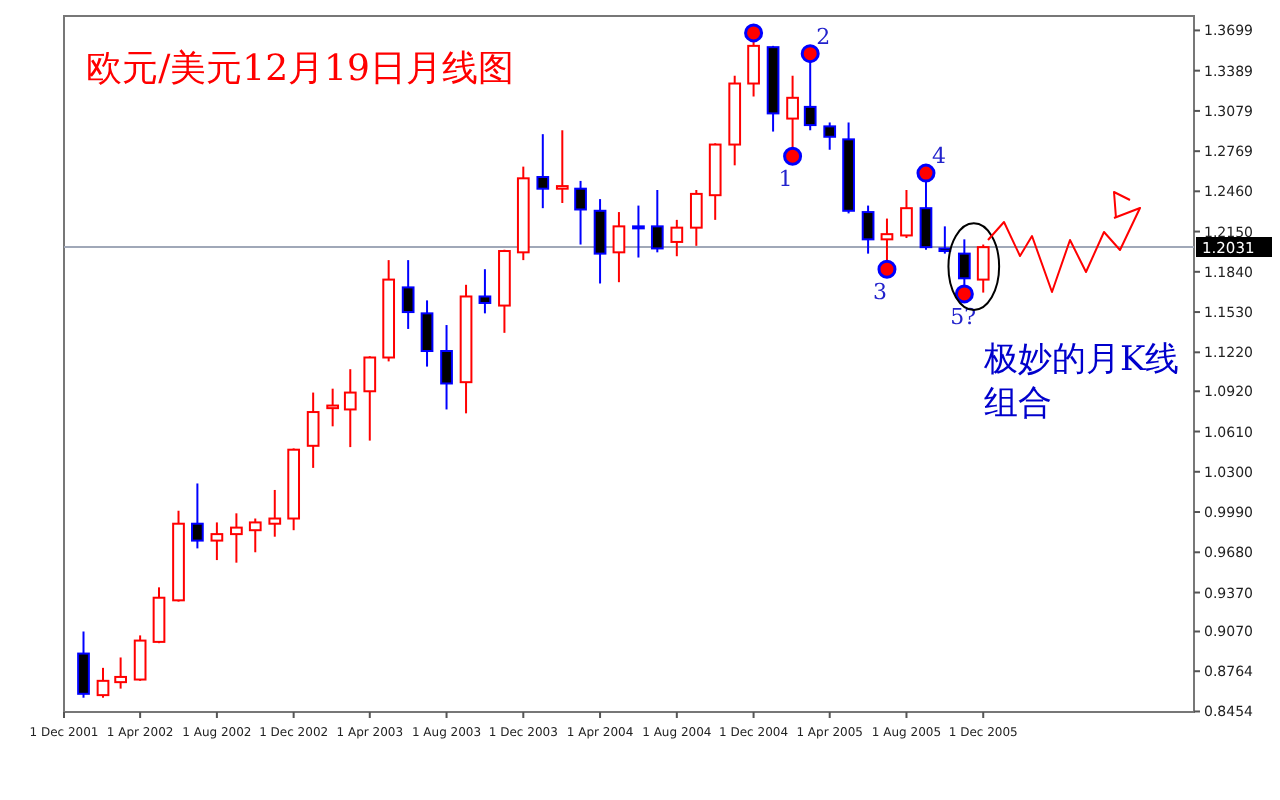  Describe the element at coordinates (300, 69) in the screenshot. I see `text: 欧元/美元12月19日月线图` at that location.